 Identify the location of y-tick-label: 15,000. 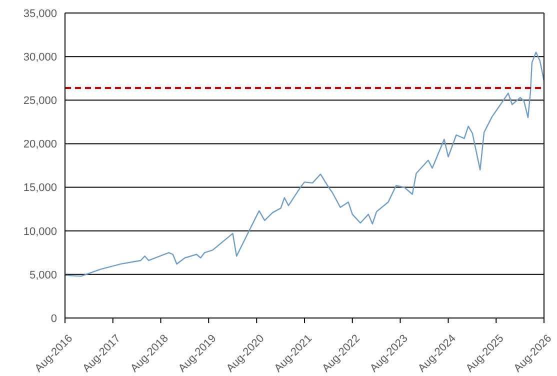
(40, 188).